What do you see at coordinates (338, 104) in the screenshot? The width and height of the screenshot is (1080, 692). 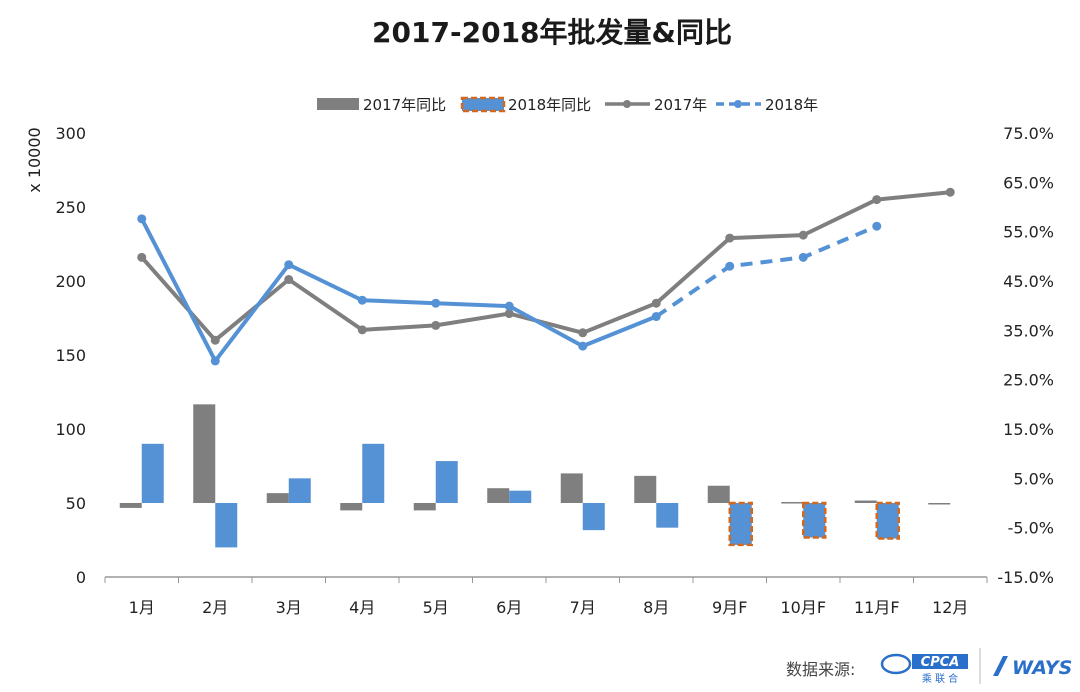 I see `legend-swatch-2017-yoy` at bounding box center [338, 104].